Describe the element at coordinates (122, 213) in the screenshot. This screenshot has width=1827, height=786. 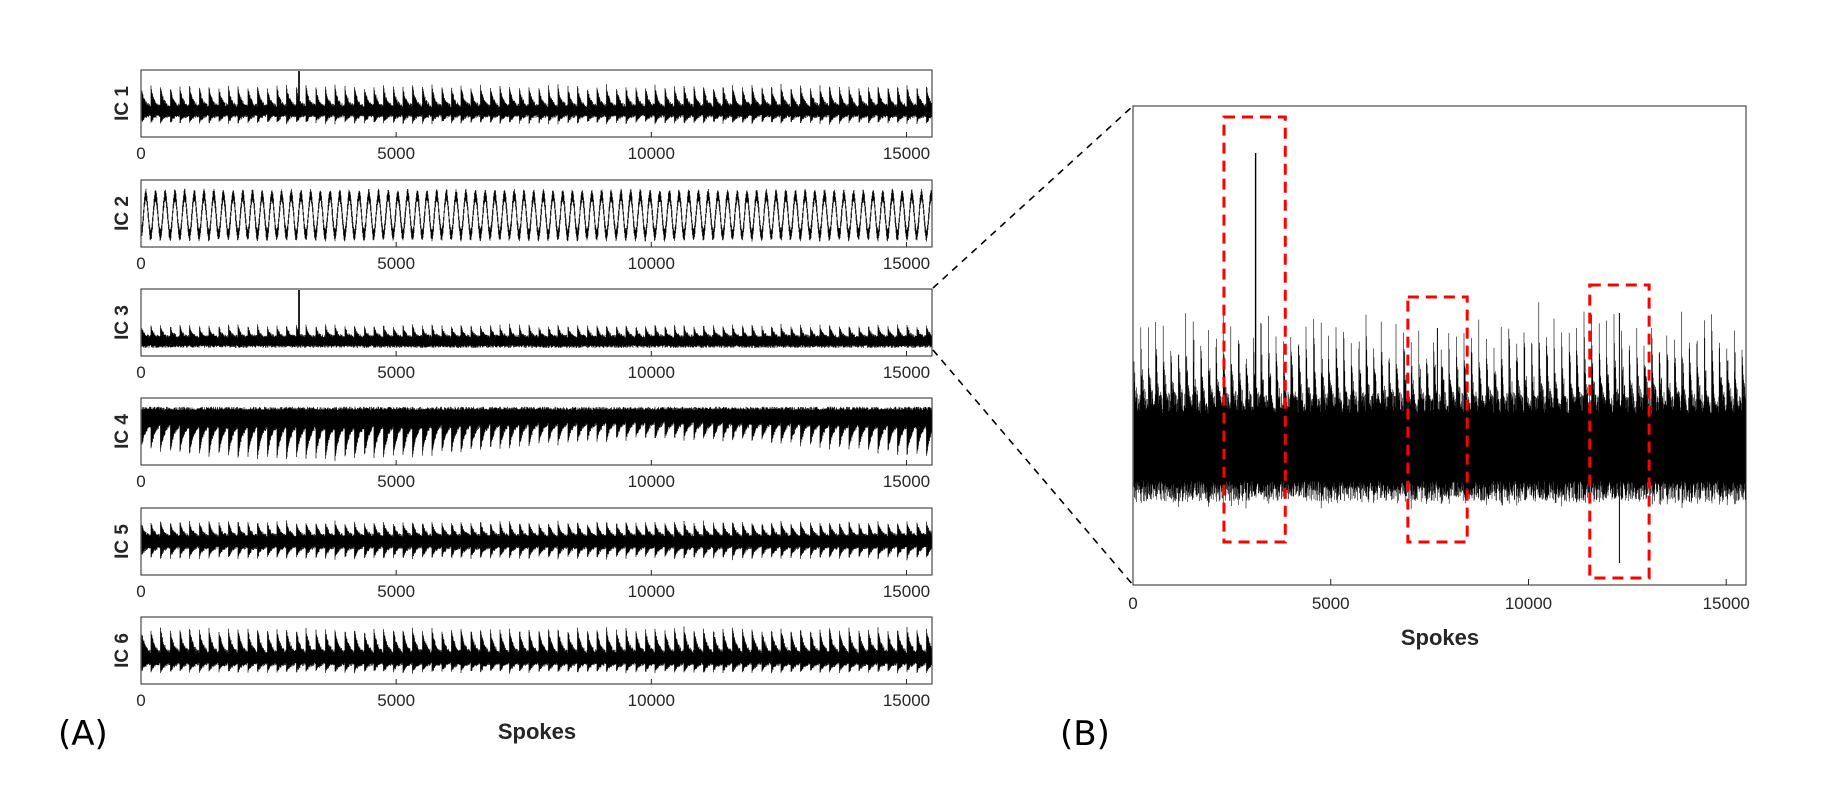
I see `ic2-y-label: IC 2` at that location.